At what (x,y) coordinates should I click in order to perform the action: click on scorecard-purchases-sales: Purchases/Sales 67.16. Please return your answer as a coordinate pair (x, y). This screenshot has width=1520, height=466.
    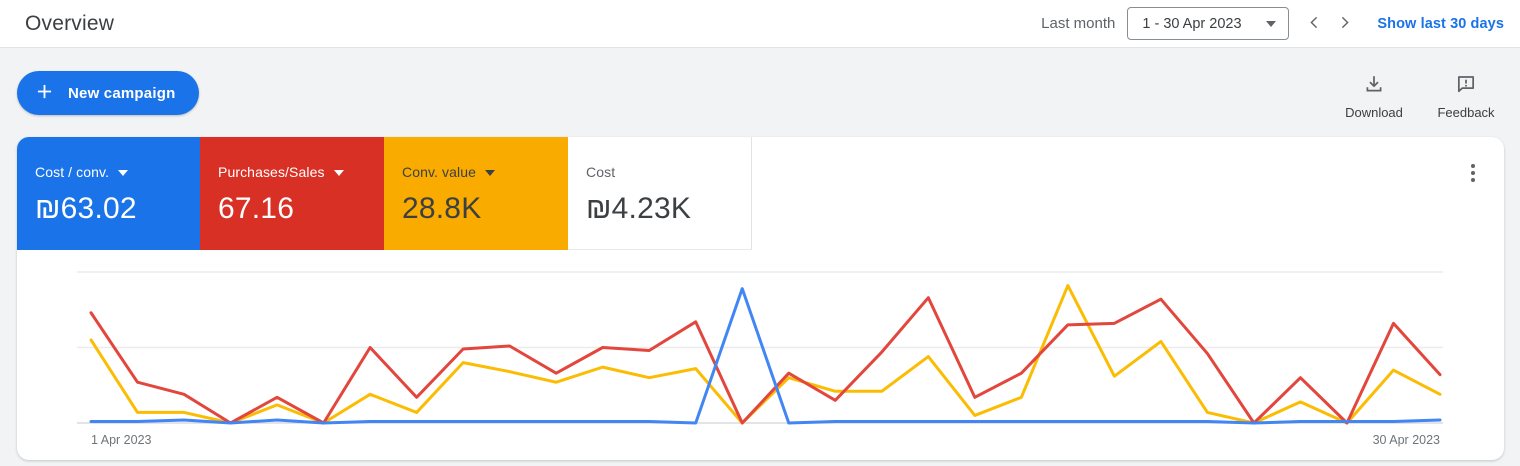
    Looking at the image, I should click on (292, 193).